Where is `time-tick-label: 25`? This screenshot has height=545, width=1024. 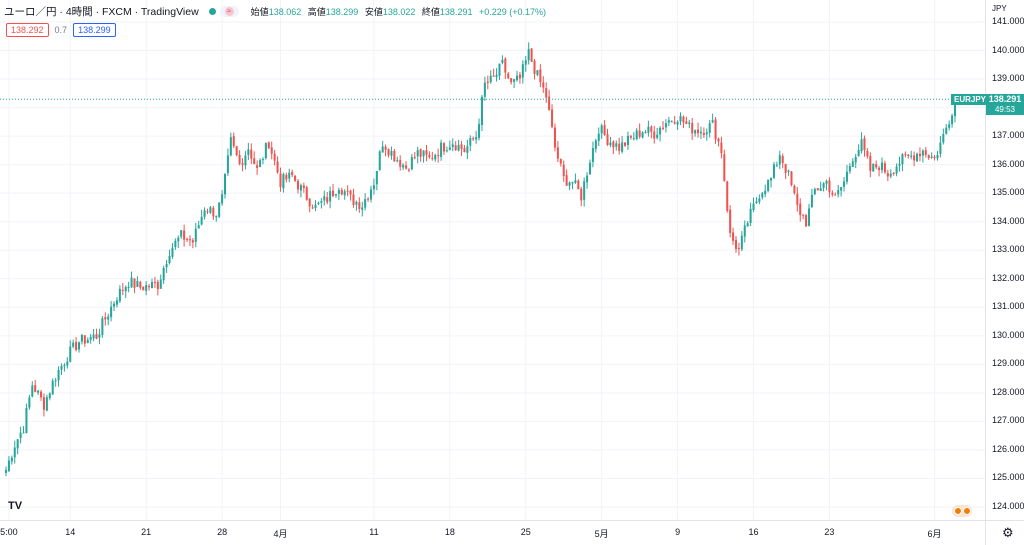 time-tick-label: 25 is located at coordinates (525, 532).